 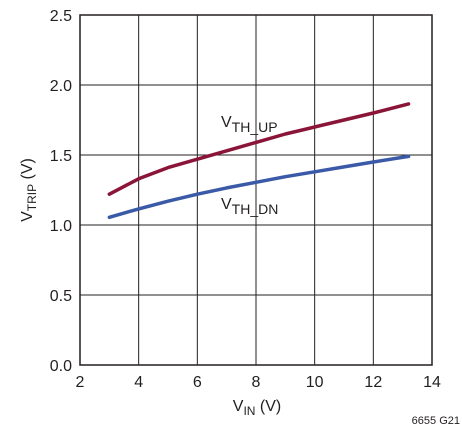 I want to click on x-tick-label: 10, so click(x=315, y=382).